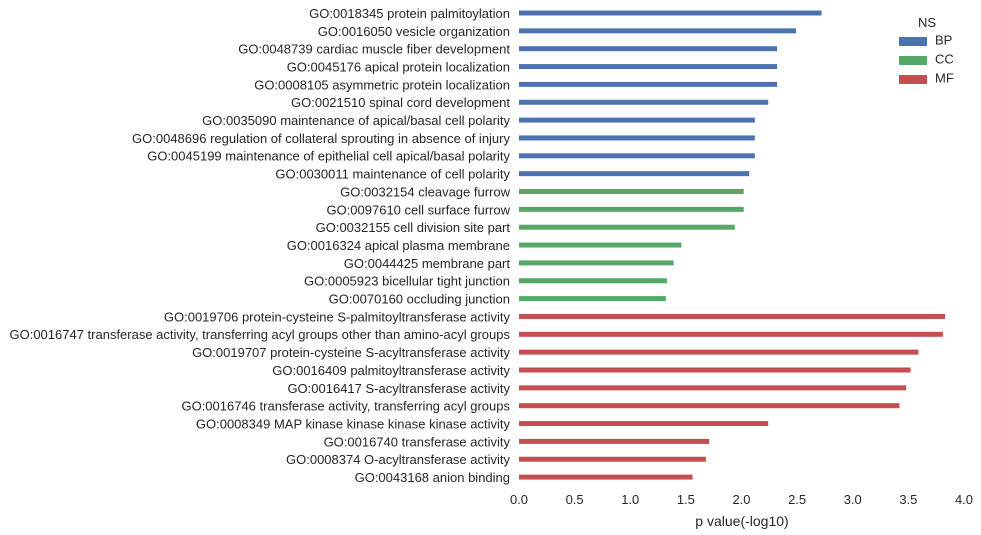 The width and height of the screenshot is (981, 535). Describe the element at coordinates (741, 521) in the screenshot. I see `x-axis-title: p value(-log10)` at that location.